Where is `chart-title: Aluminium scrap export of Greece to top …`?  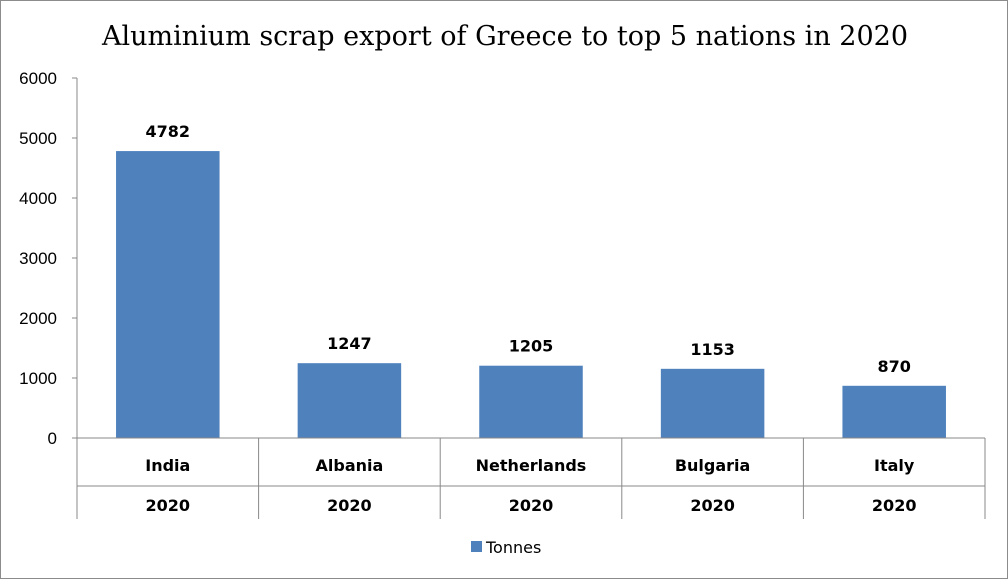
chart-title: Aluminium scrap export of Greece to top … is located at coordinates (504, 36).